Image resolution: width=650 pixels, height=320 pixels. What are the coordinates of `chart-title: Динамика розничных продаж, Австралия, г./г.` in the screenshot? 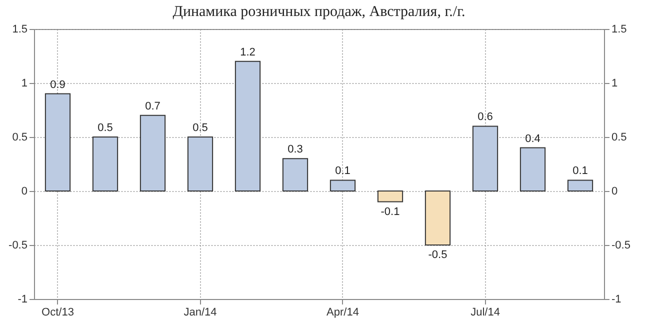 It's located at (319, 12).